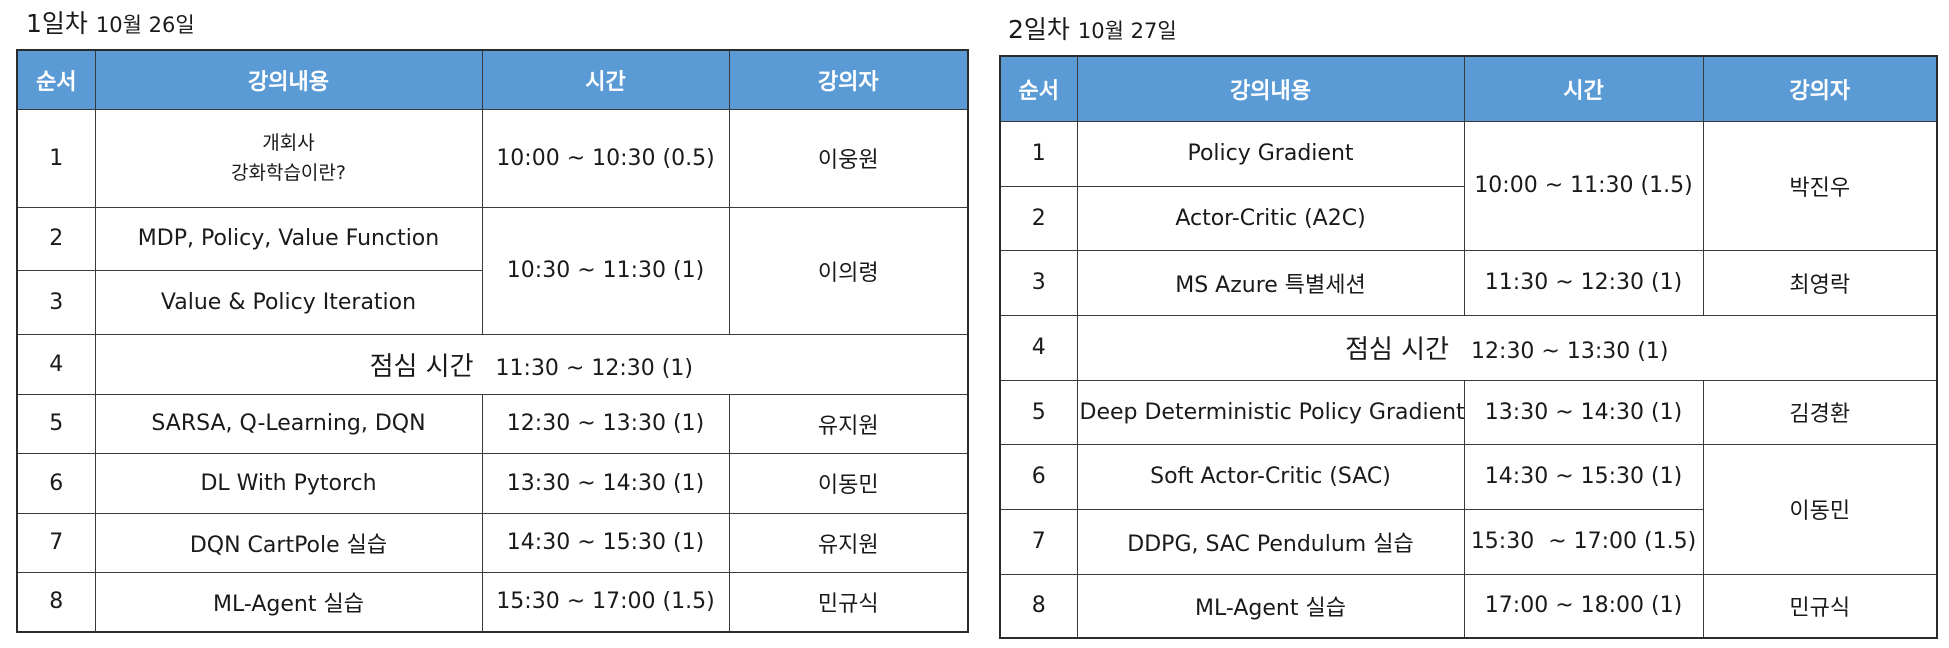 This screenshot has height=648, width=1949. I want to click on table-row: 1 개회사 강화학습이란? 10:00 ~ 10:30 (0.5) 이웅원, so click(492, 158).